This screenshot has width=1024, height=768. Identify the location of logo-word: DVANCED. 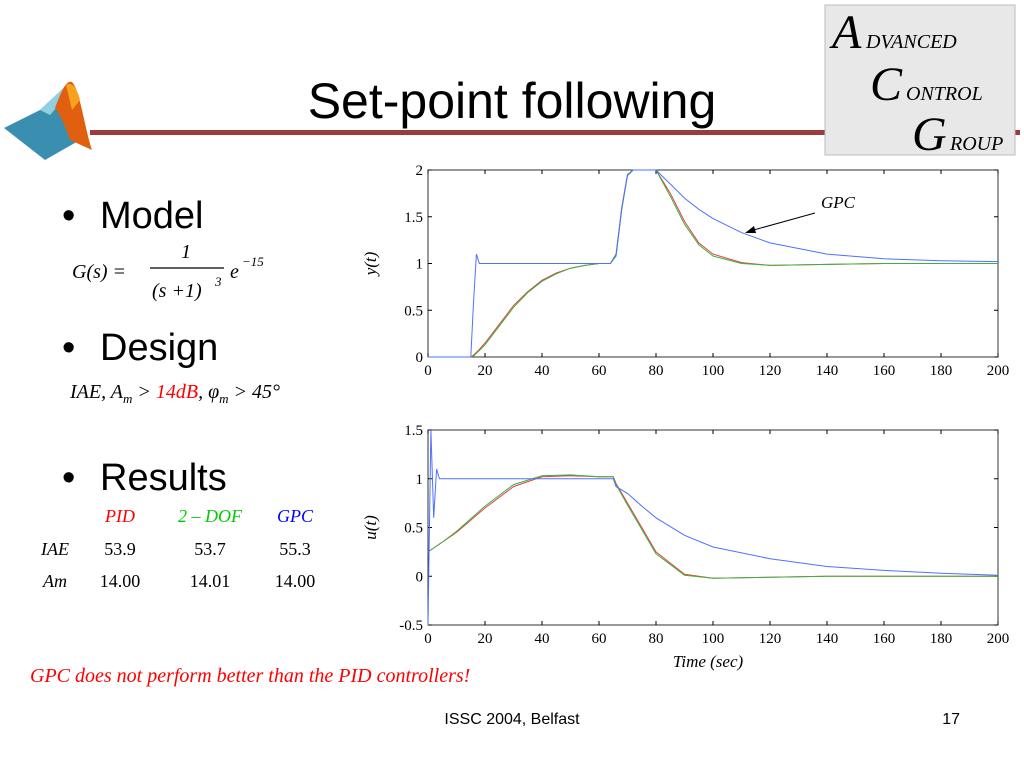
(911, 42).